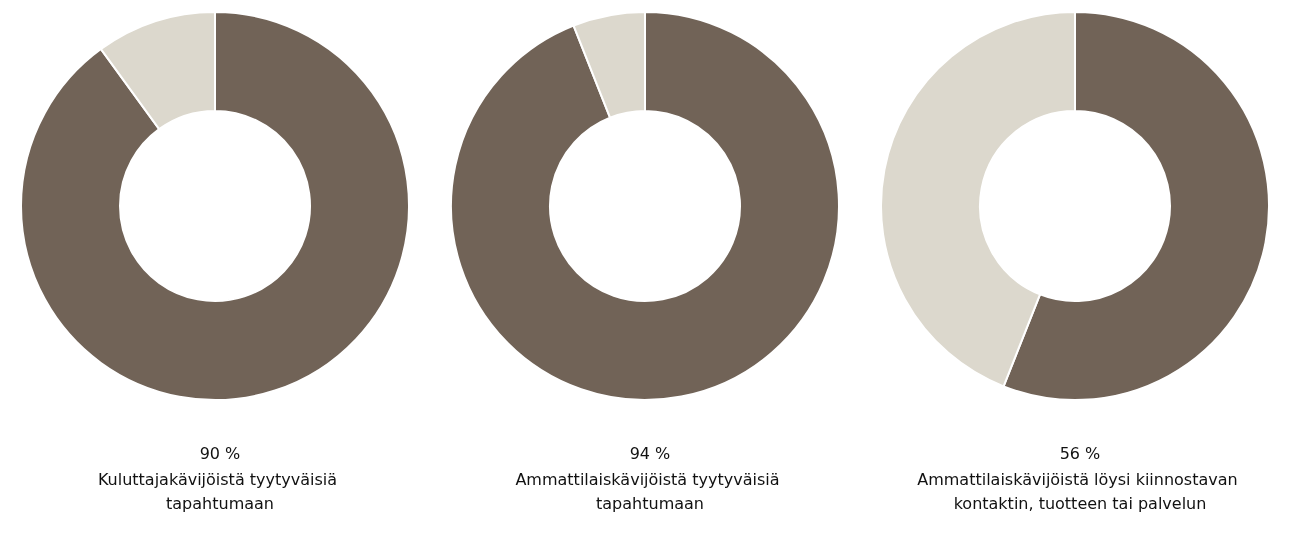  I want to click on text: 94 %, so click(650, 453).